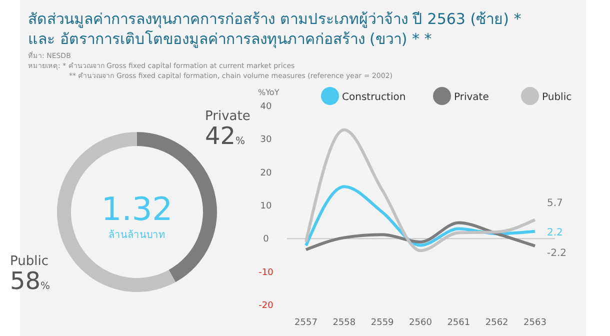  What do you see at coordinates (266, 140) in the screenshot?
I see `y-tick-label: 30` at bounding box center [266, 140].